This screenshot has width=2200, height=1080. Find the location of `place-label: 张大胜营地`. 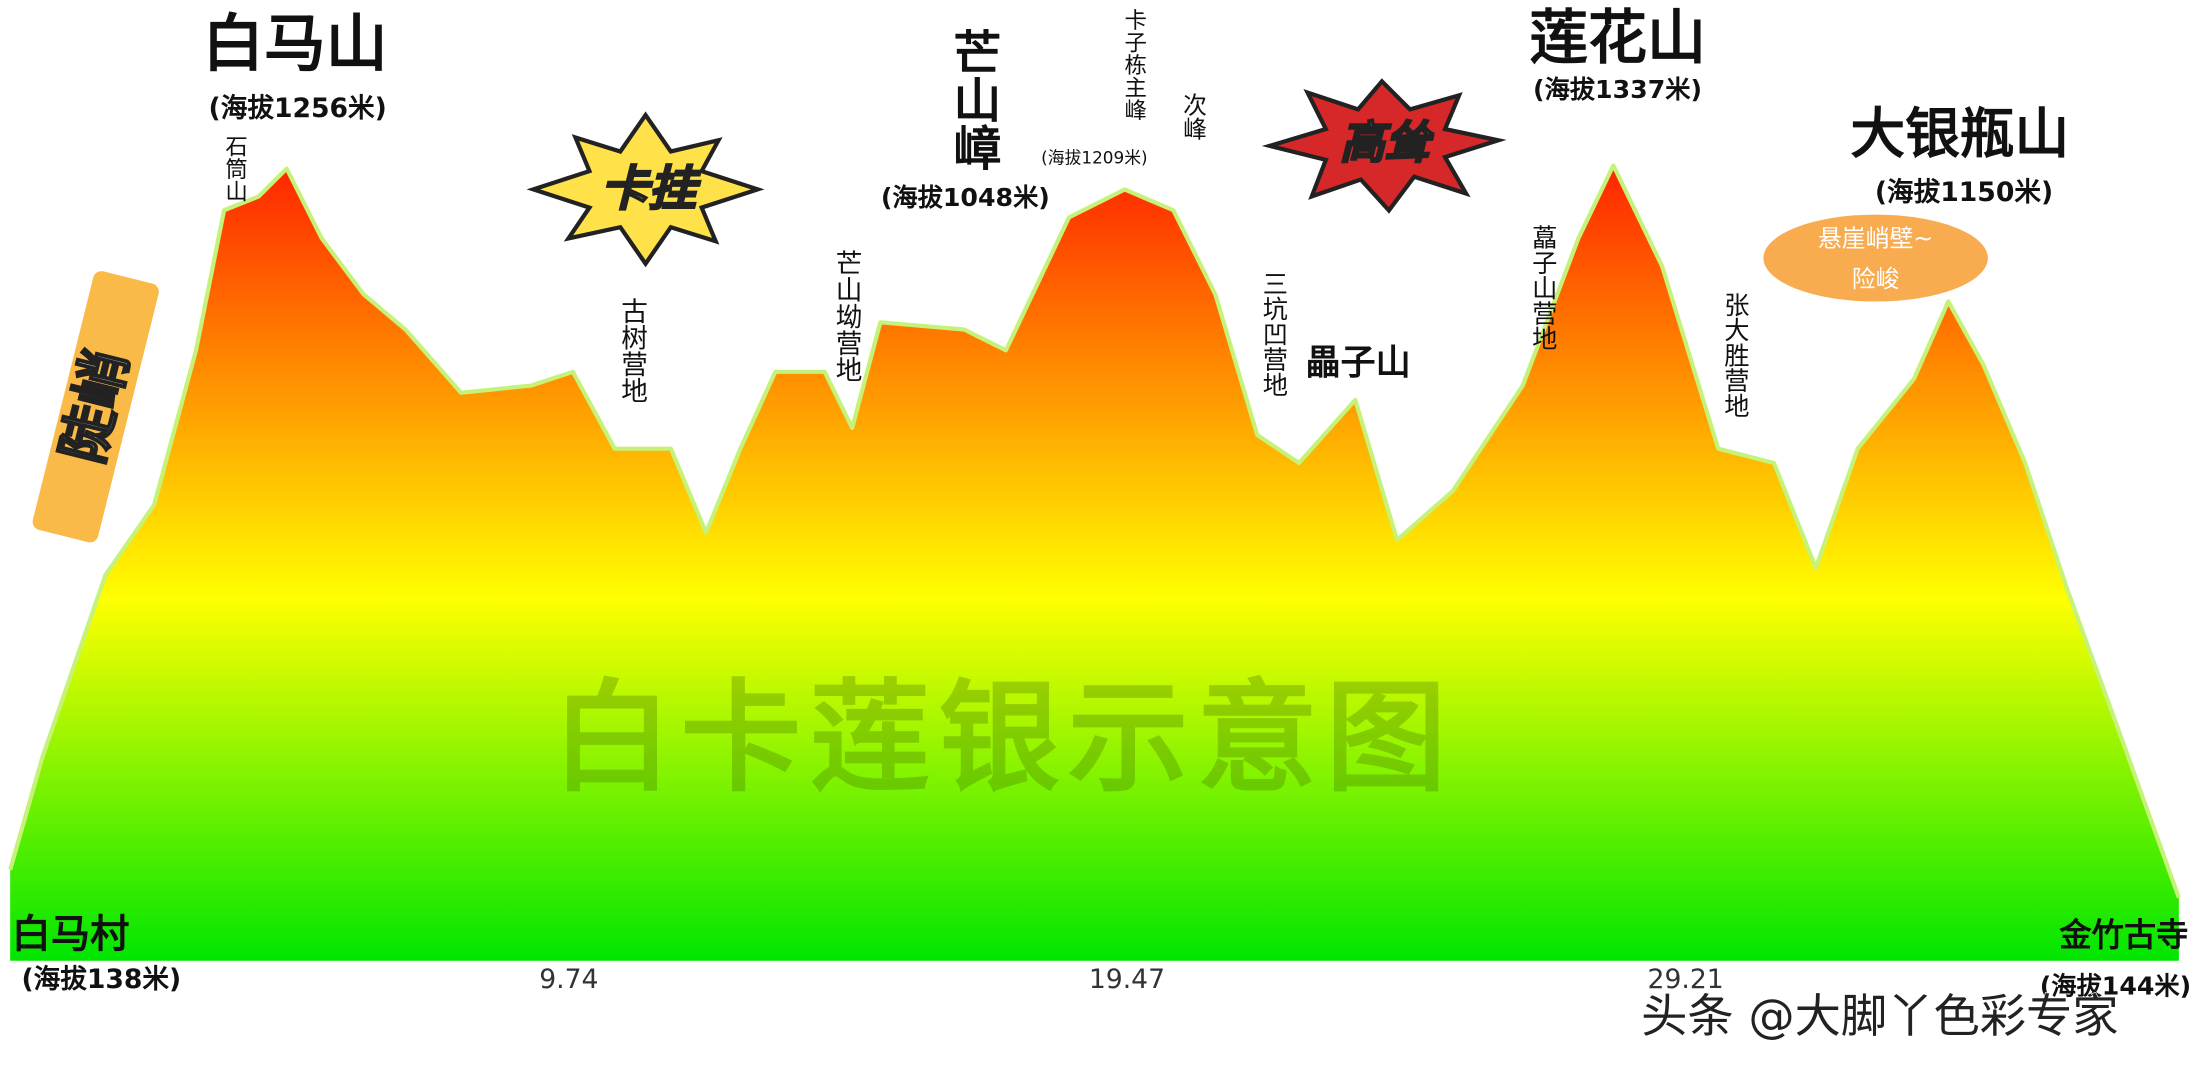

place-label: 张大胜营地 is located at coordinates (1735, 355).